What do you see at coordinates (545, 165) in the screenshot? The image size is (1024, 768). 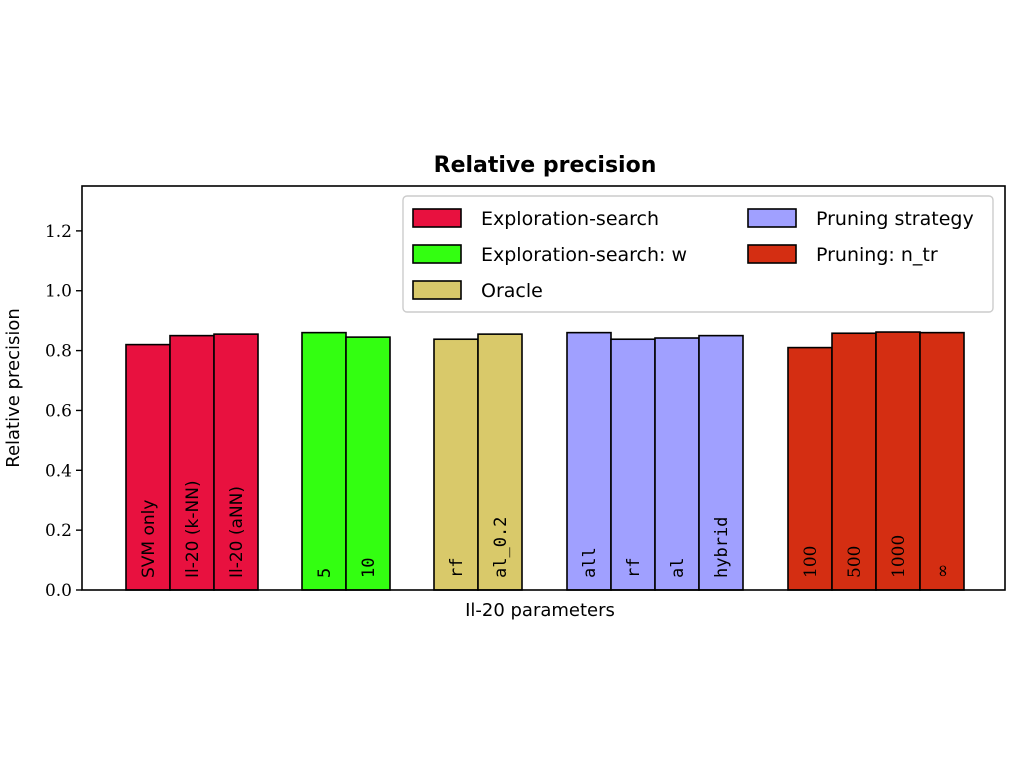 I see `chart-title: Relative precision` at bounding box center [545, 165].